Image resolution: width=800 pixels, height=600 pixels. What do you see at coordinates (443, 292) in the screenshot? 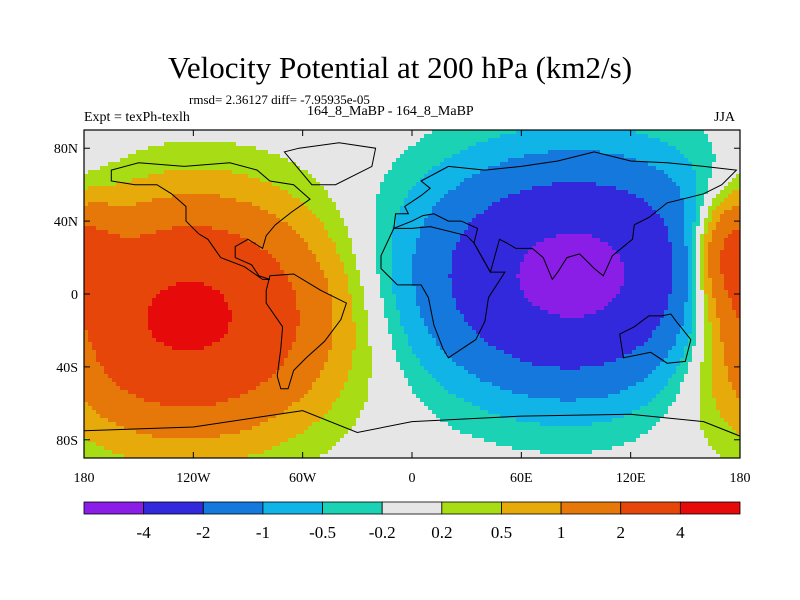
I see `coastline` at bounding box center [443, 292].